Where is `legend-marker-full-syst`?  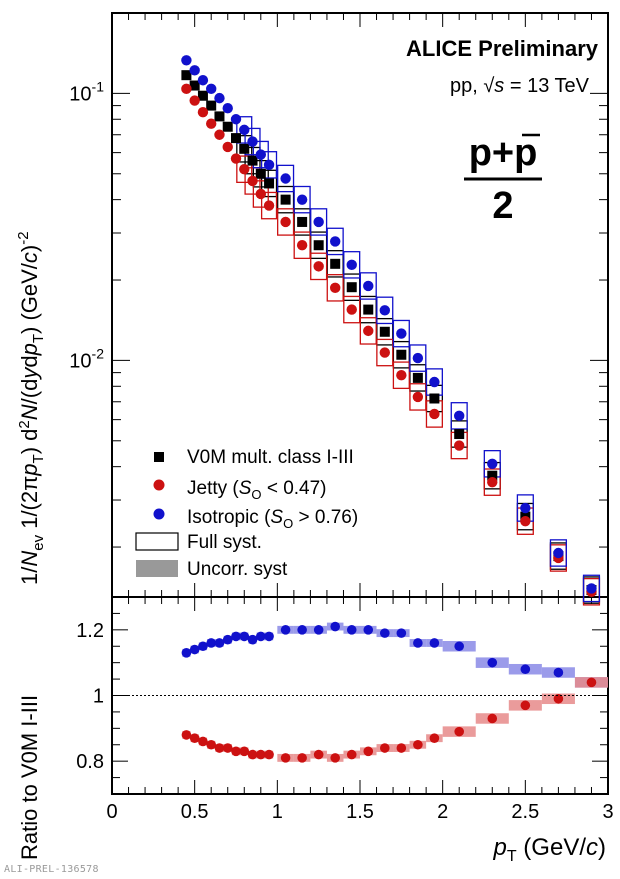 legend-marker-full-syst is located at coordinates (157, 541).